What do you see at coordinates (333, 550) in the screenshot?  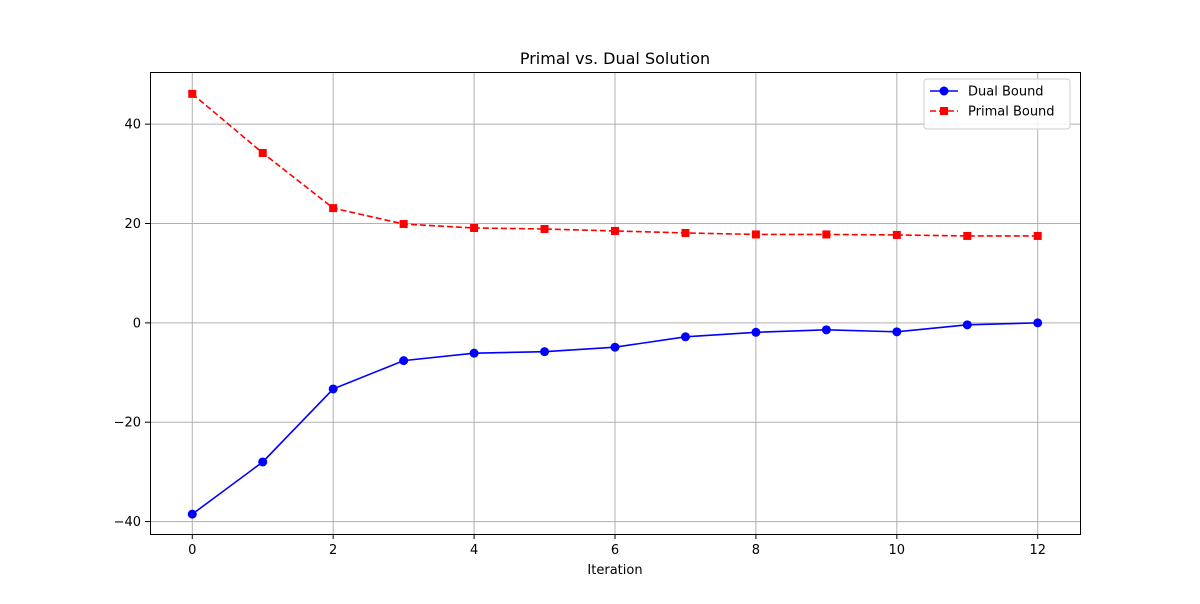 I see `x-tick-label: 2` at bounding box center [333, 550].